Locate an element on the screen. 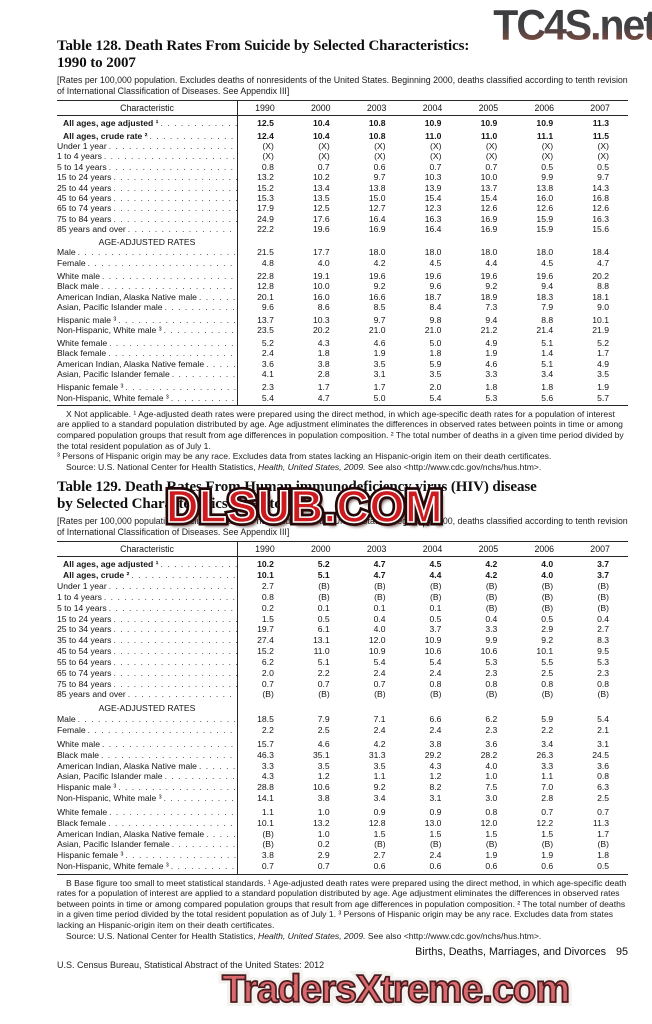 This screenshot has width=652, height=1024. table-row: Black female 10.1 13.2 12.8 13.0 12.0 12.2 11.3 is located at coordinates (342, 822).